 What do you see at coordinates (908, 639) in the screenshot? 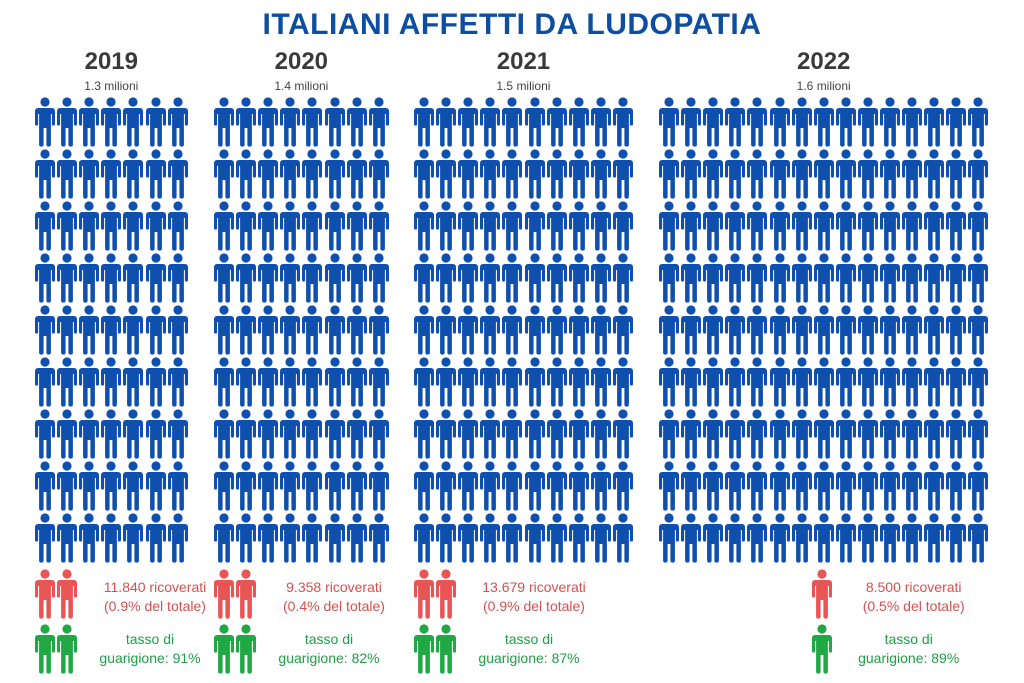
I see `recovery-rate-label: tasso di` at bounding box center [908, 639].